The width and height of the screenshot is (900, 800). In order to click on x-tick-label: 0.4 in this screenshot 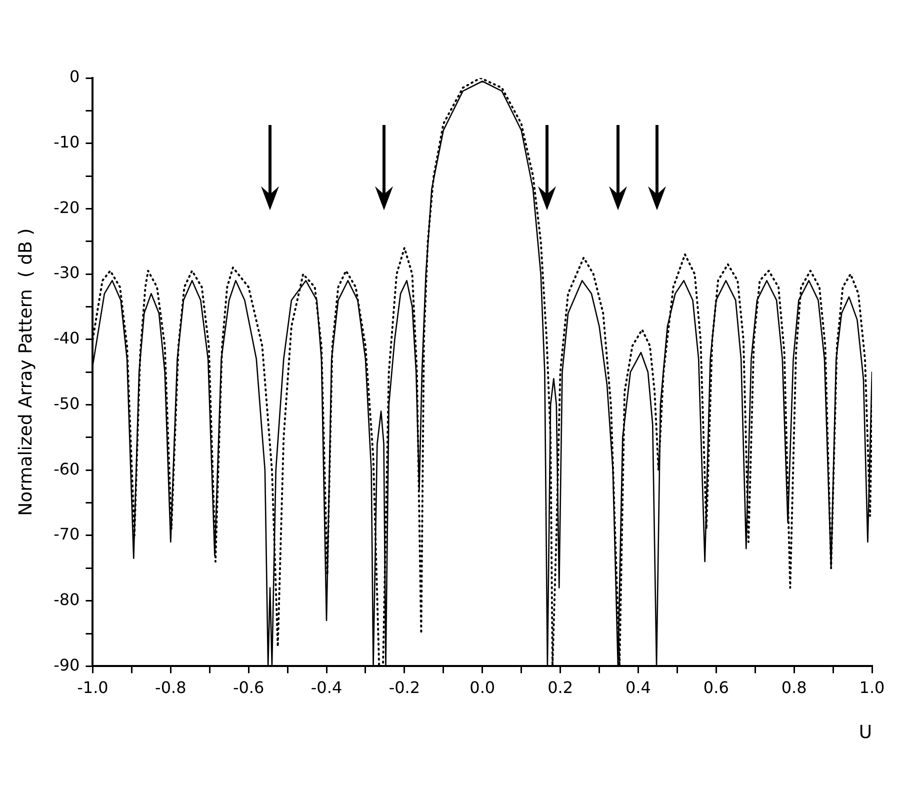, I will do `click(638, 687)`.